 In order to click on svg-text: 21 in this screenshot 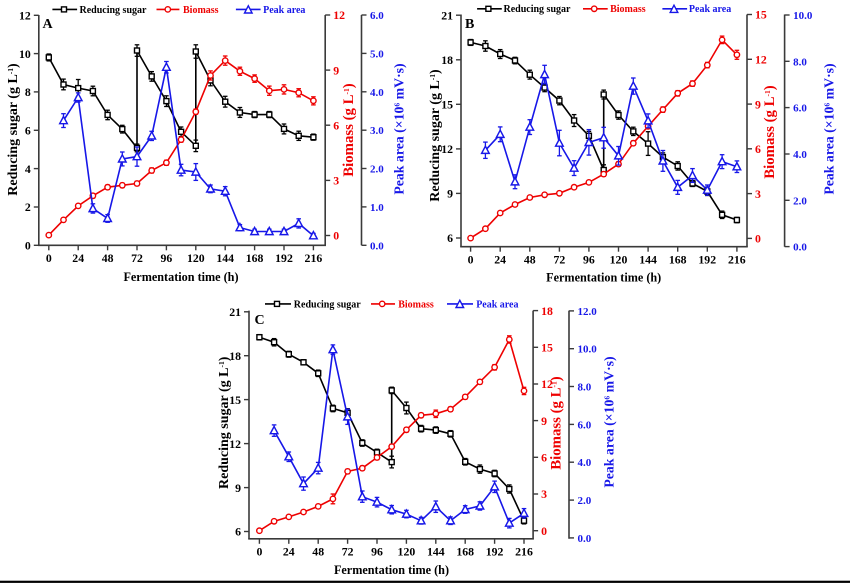, I will do `click(447, 15)`.